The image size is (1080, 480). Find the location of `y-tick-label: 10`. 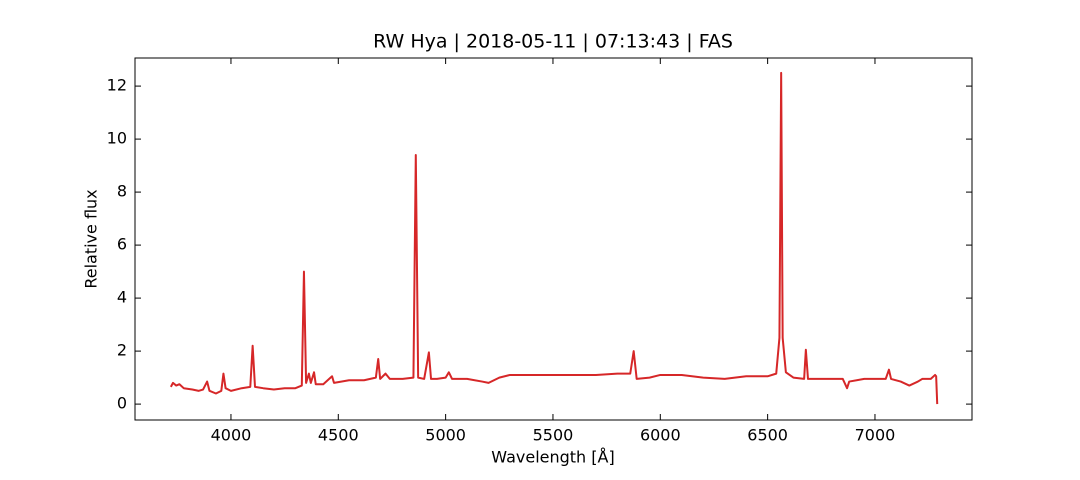

y-tick-label: 10 is located at coordinates (117, 138).